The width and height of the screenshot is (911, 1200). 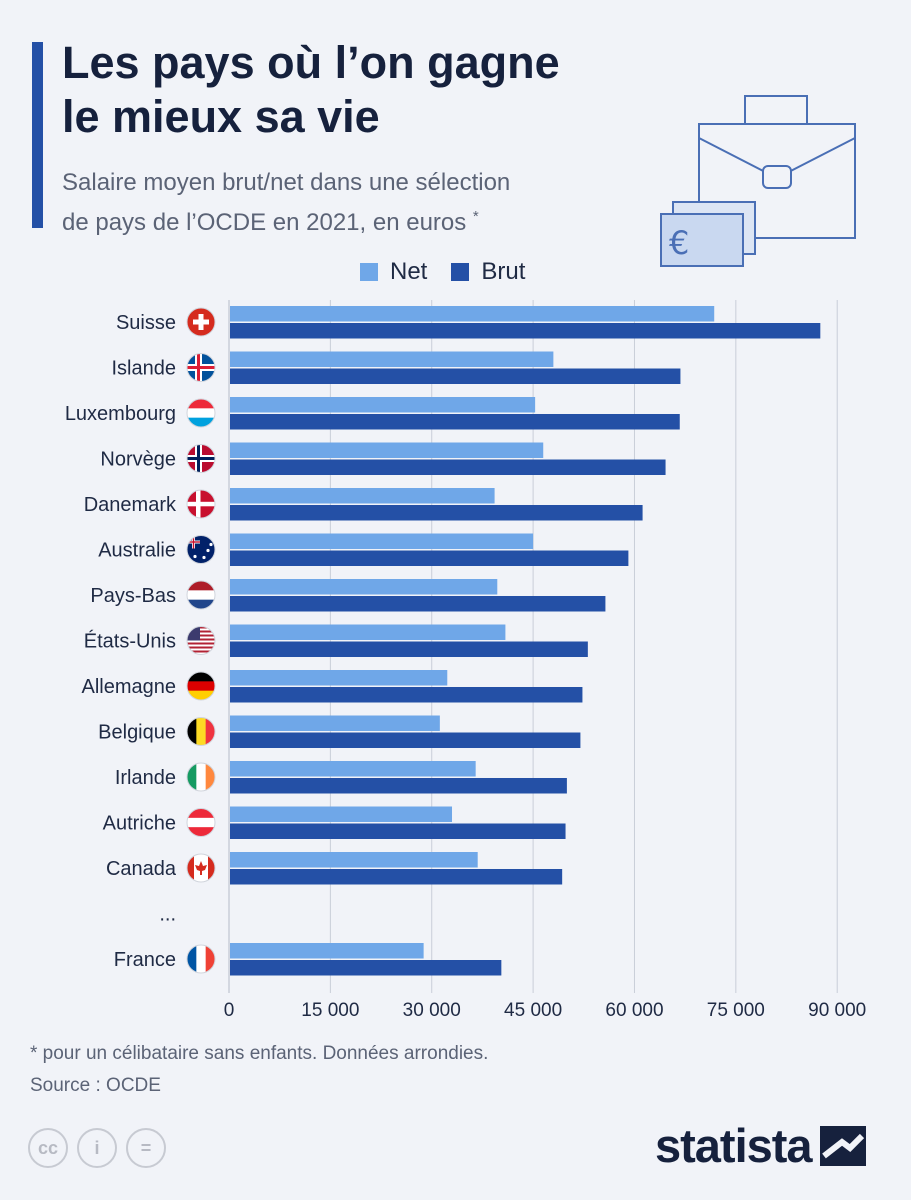 What do you see at coordinates (842, 1145) in the screenshot?
I see `statista-mark-icon` at bounding box center [842, 1145].